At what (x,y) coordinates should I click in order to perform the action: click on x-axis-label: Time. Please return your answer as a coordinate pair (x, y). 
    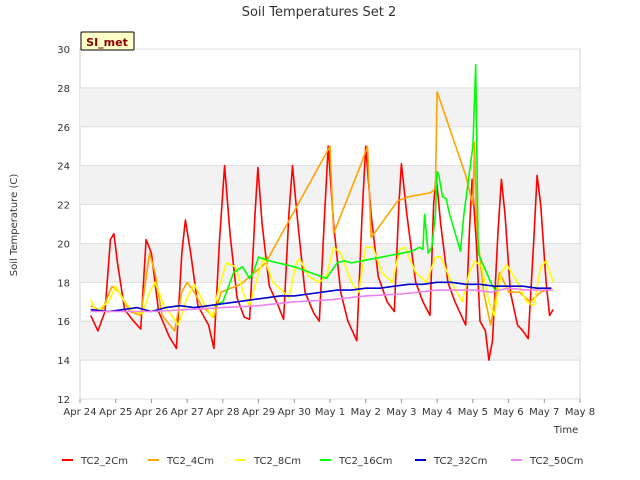
    Looking at the image, I should click on (565, 430).